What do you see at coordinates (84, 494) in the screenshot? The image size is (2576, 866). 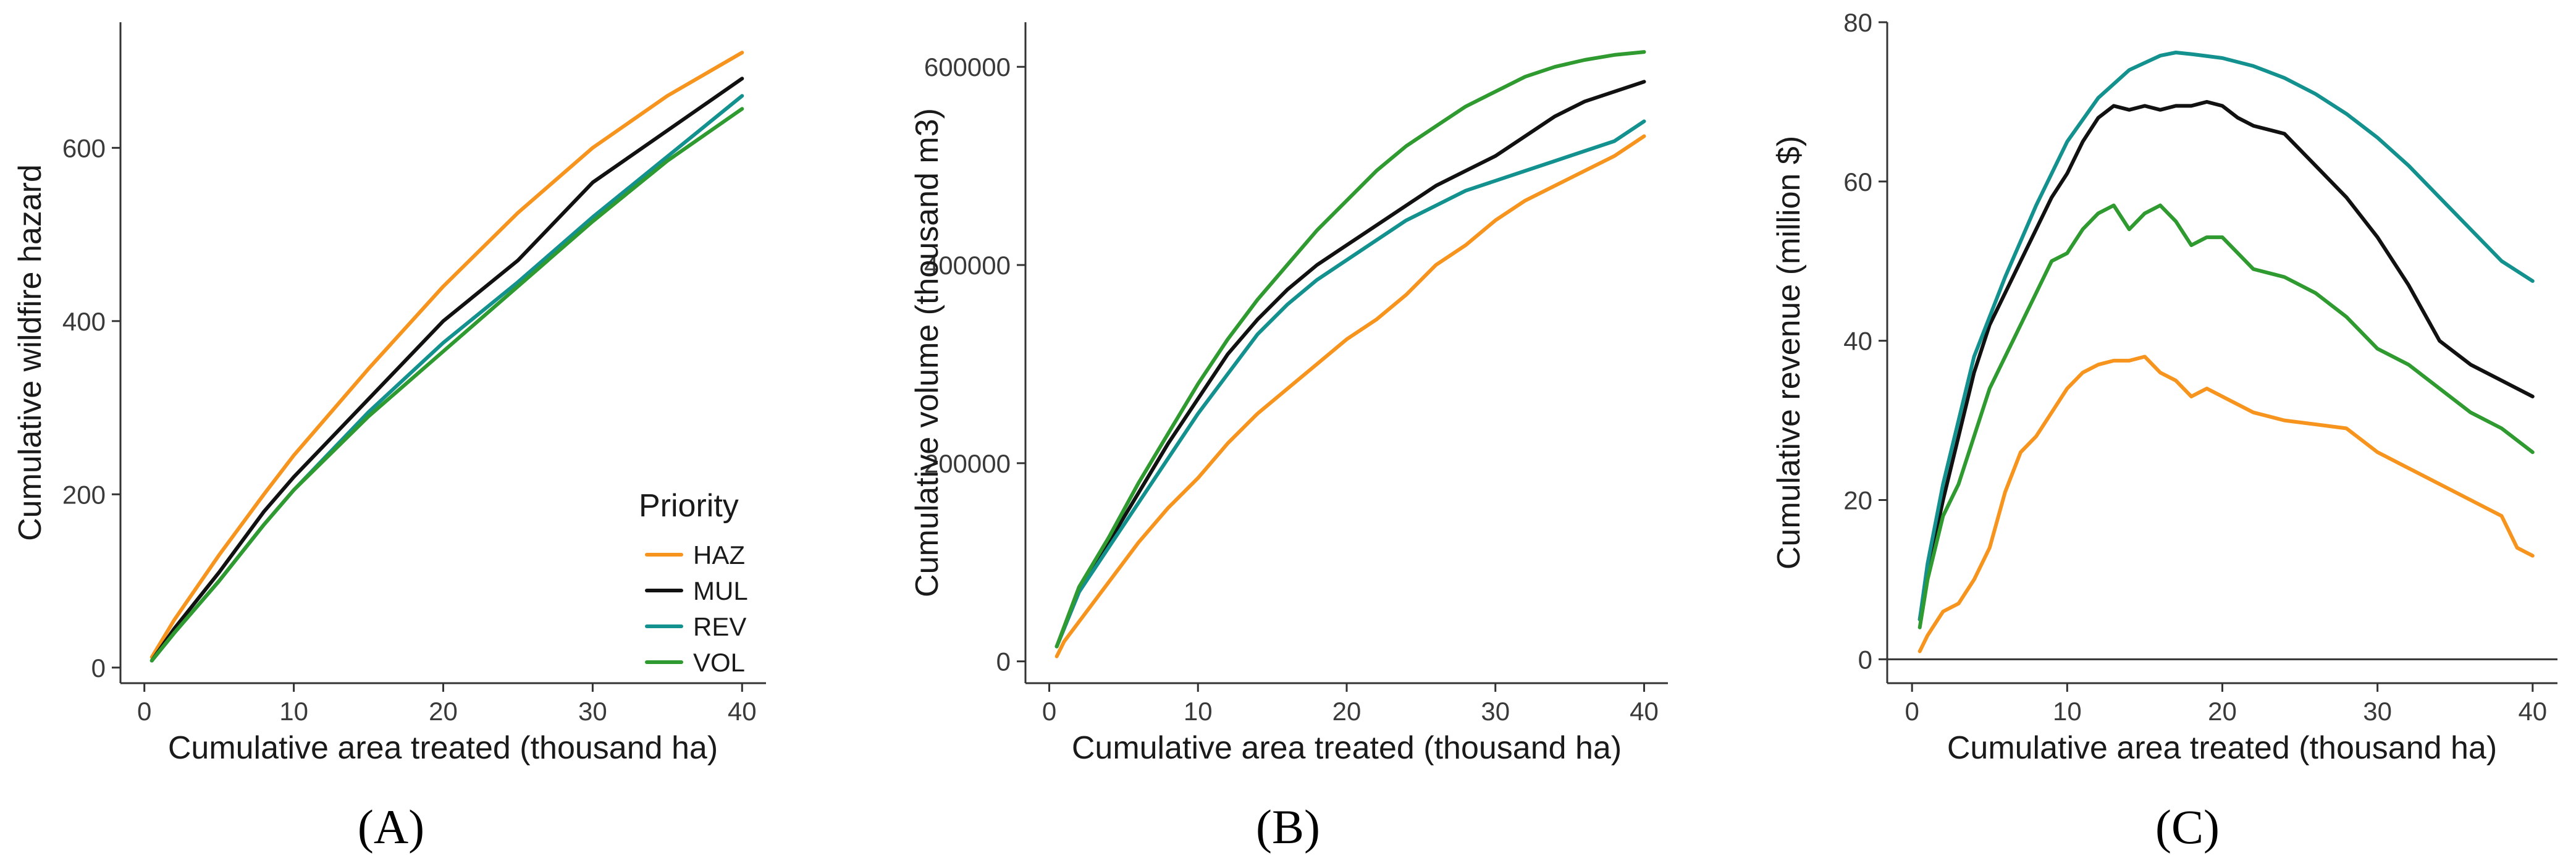 I see `panel-a-y-tick-label: 200` at bounding box center [84, 494].